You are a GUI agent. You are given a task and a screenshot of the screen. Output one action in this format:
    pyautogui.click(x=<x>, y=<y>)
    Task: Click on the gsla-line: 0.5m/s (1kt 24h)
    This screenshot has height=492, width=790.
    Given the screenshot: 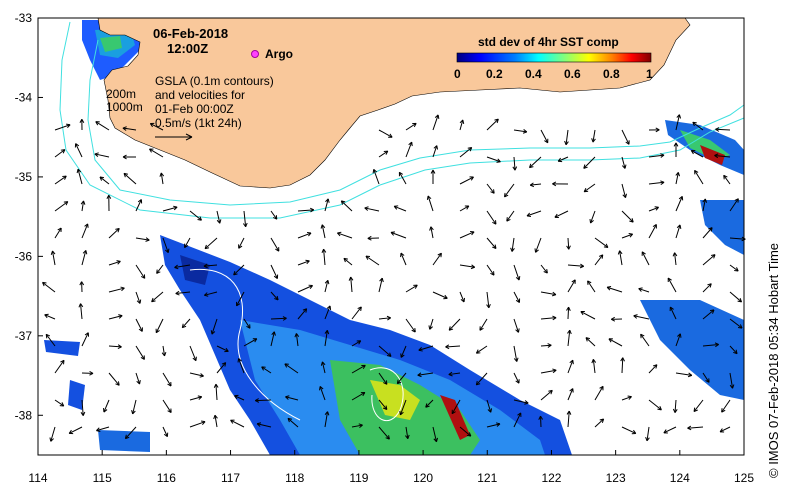 What is the action you would take?
    pyautogui.click(x=198, y=123)
    